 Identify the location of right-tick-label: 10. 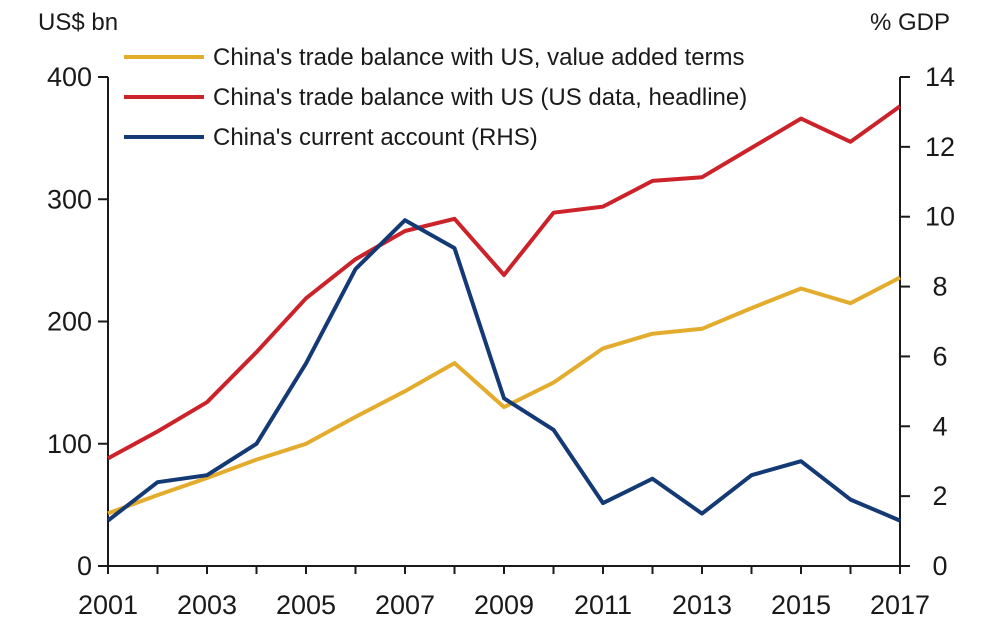
(940, 217).